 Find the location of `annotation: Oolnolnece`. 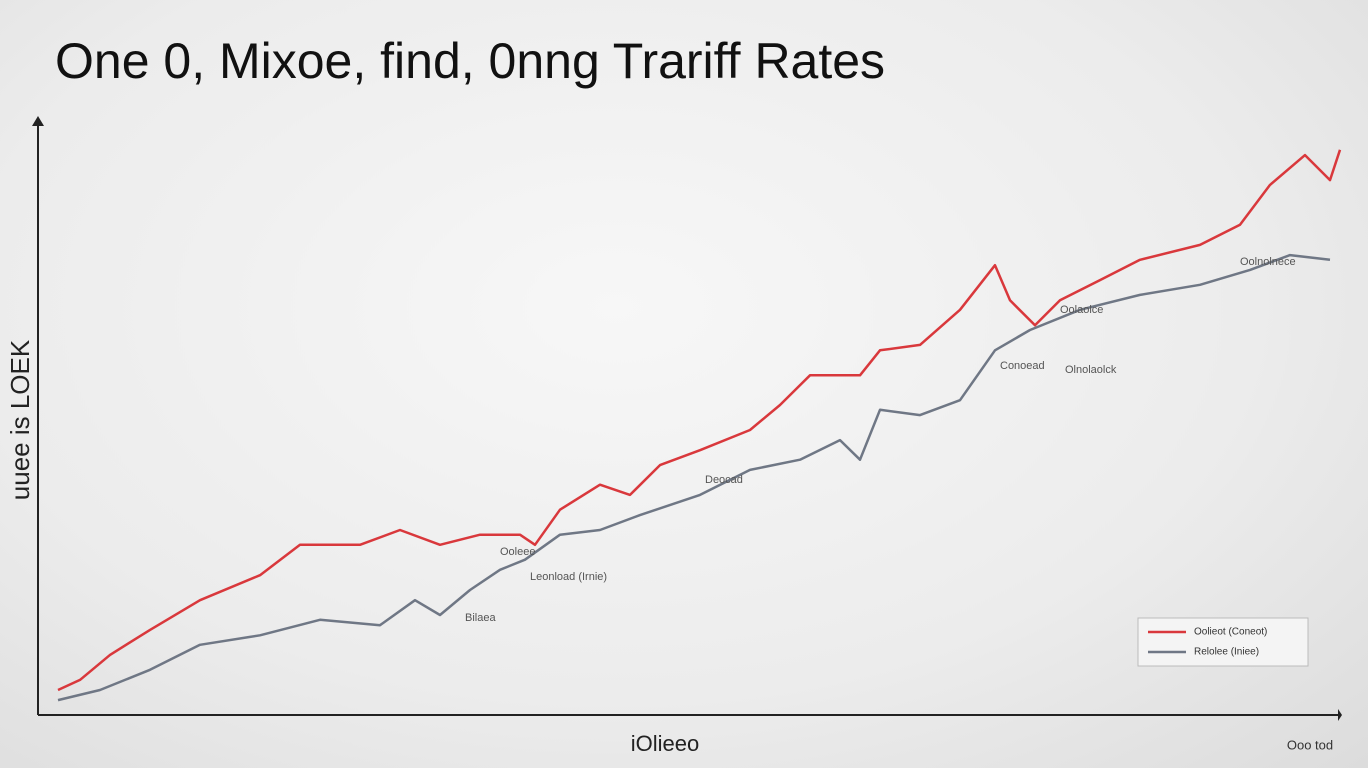

annotation: Oolnolnece is located at coordinates (1268, 262).